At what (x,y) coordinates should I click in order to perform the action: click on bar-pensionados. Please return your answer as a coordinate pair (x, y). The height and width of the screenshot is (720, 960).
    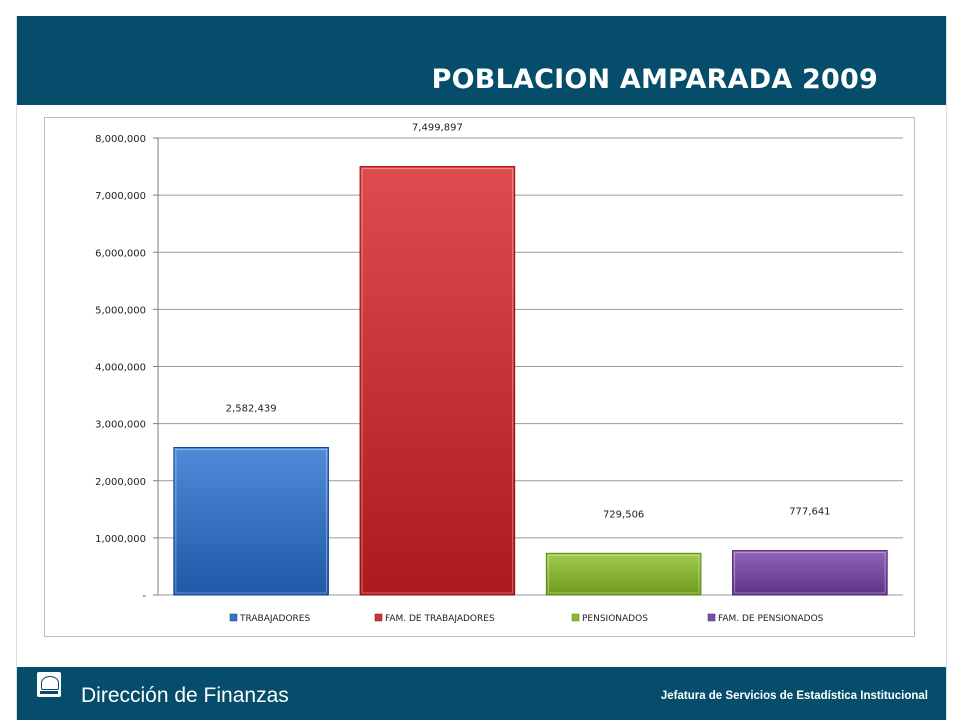
    Looking at the image, I should click on (623, 574).